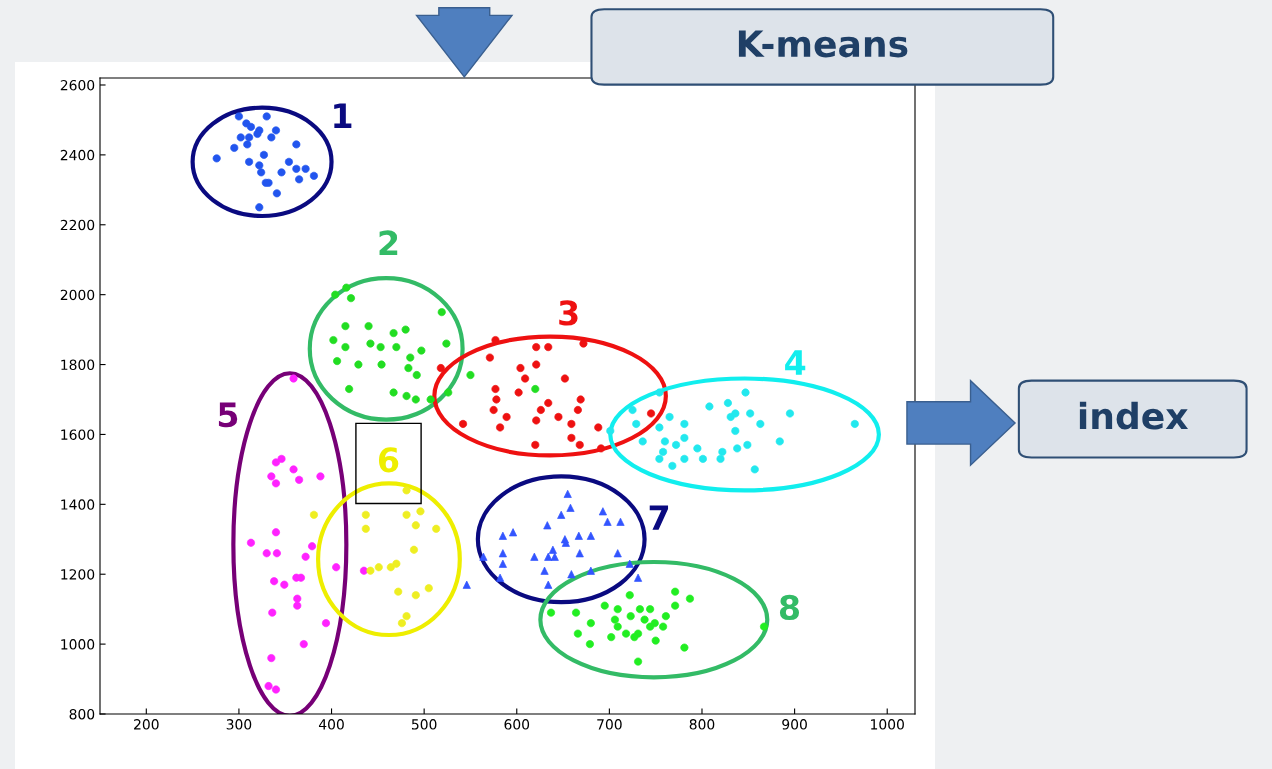 This screenshot has width=1272, height=769. Describe the element at coordinates (1134, 415) in the screenshot. I see `text: index` at that location.